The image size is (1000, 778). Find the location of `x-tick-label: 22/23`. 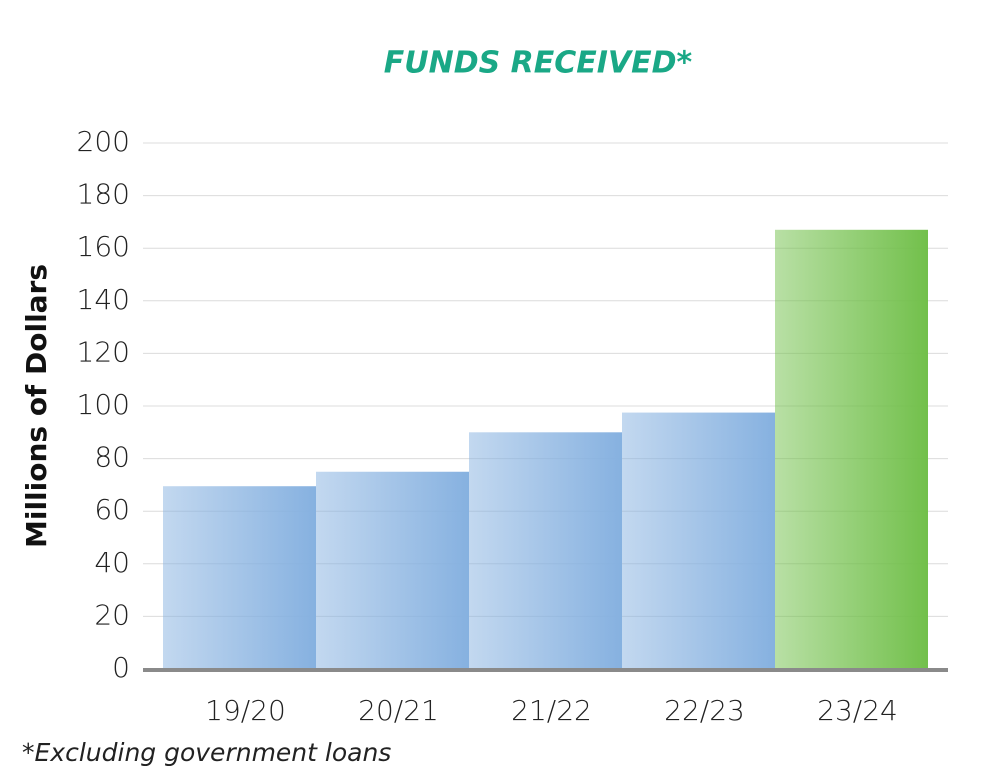

x-tick-label: 22/23 is located at coordinates (704, 710).